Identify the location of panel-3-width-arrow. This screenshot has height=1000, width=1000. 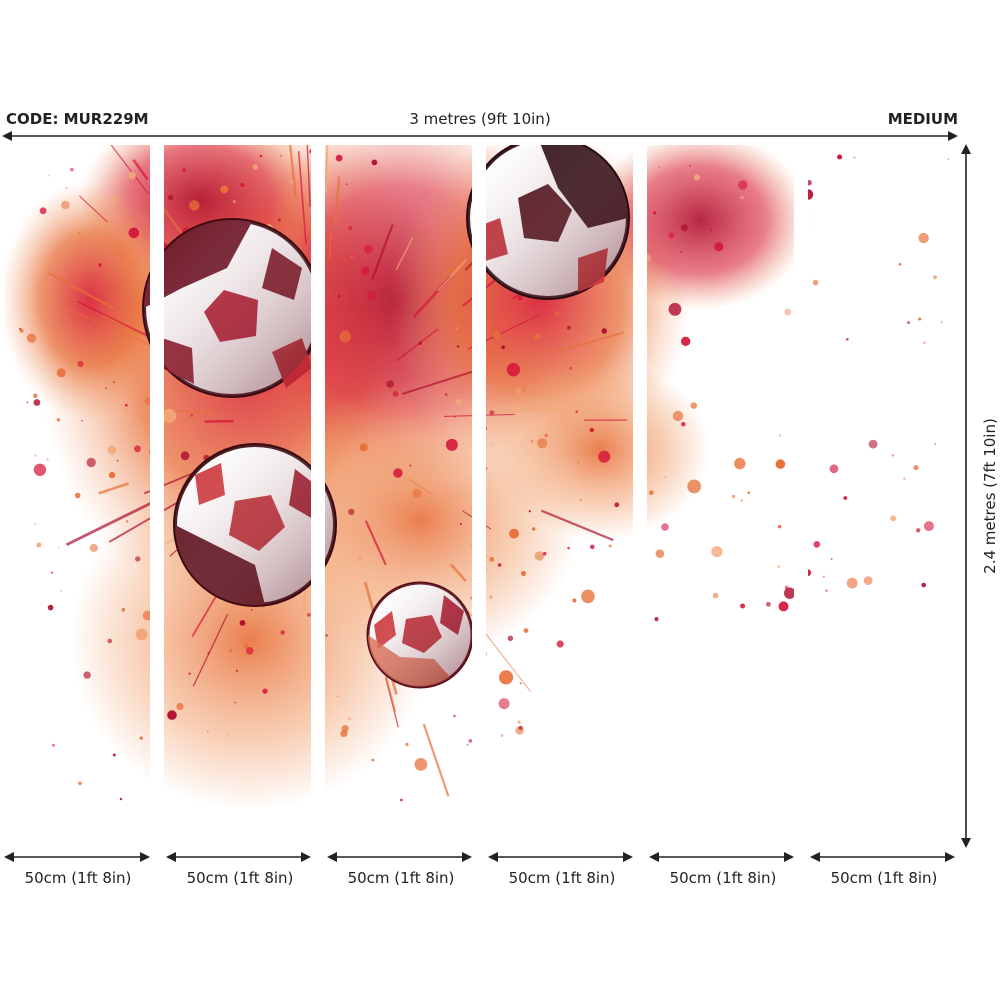
(399, 857).